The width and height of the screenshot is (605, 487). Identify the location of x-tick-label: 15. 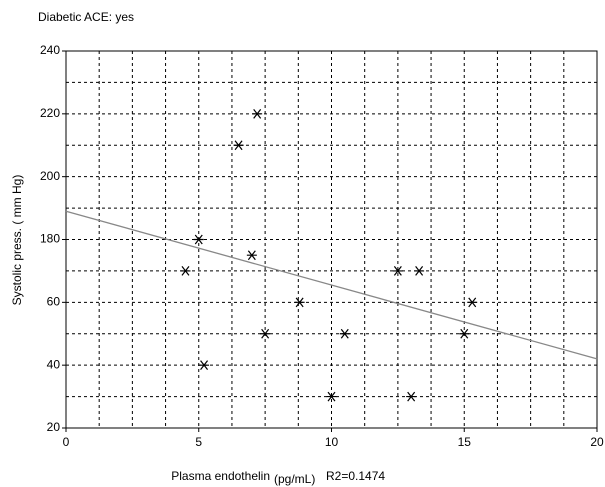
(465, 442).